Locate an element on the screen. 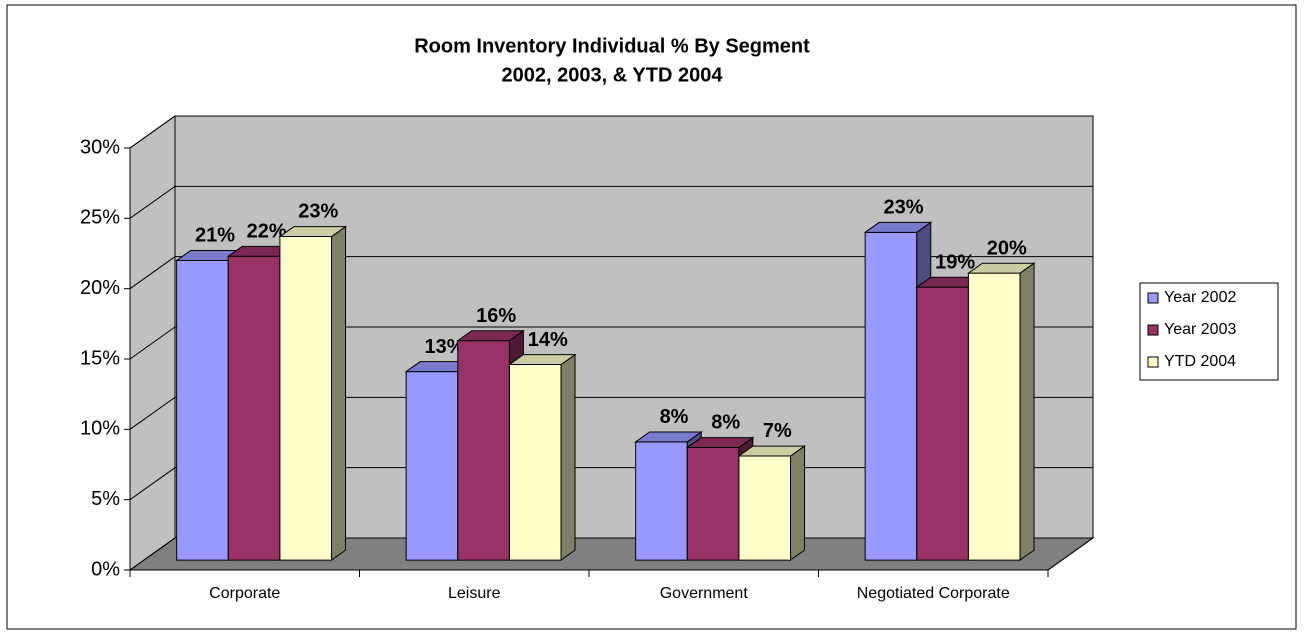  y-tick-label: 5% is located at coordinates (105, 499).